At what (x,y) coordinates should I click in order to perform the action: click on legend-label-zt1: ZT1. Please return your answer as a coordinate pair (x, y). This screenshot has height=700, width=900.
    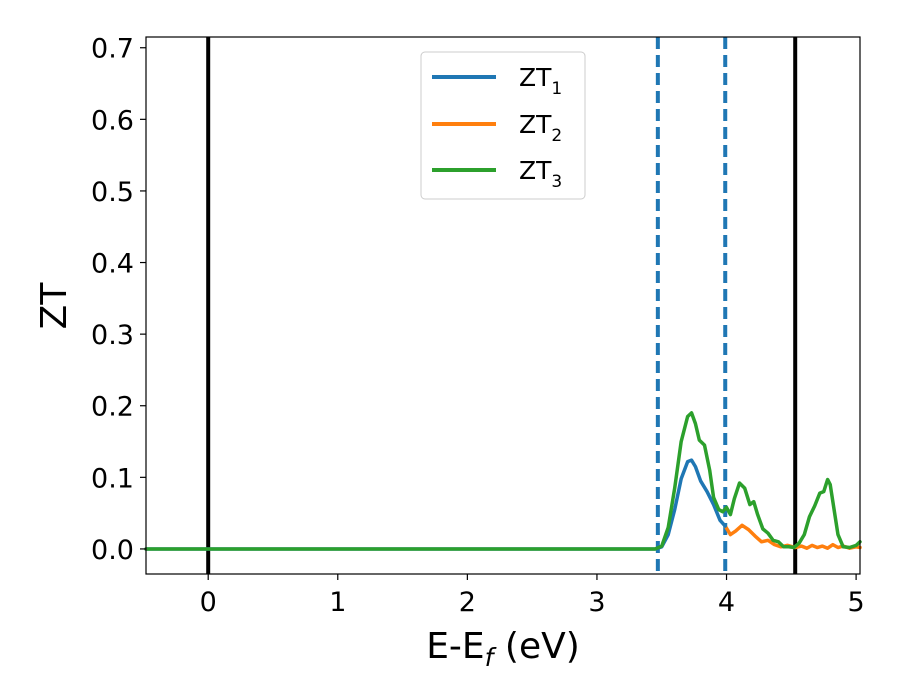
    Looking at the image, I should click on (540, 81).